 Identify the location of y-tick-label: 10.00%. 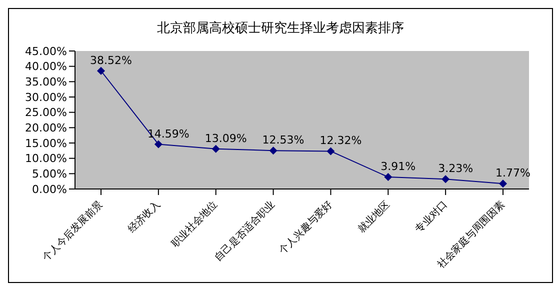
(46, 159).